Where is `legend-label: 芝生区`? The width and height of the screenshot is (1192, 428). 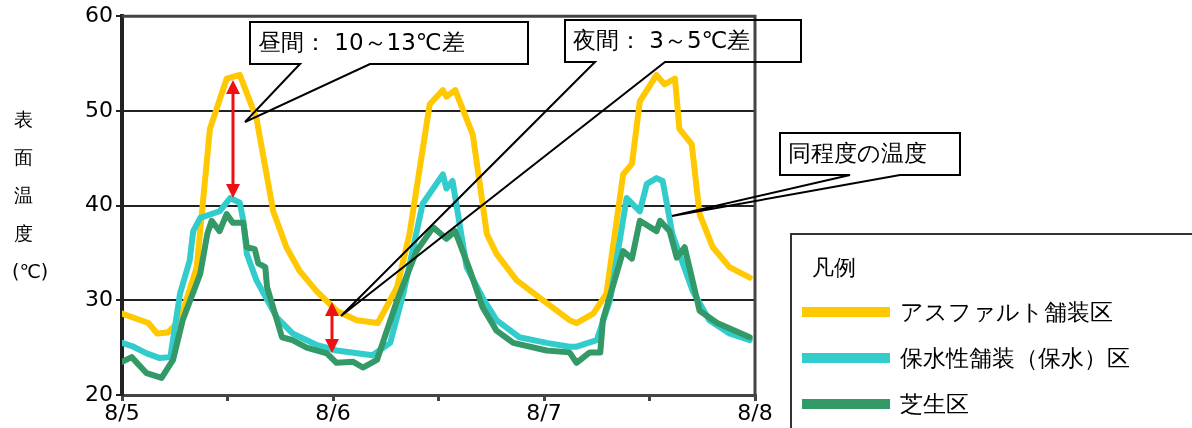 legend-label: 芝生区 is located at coordinates (934, 404).